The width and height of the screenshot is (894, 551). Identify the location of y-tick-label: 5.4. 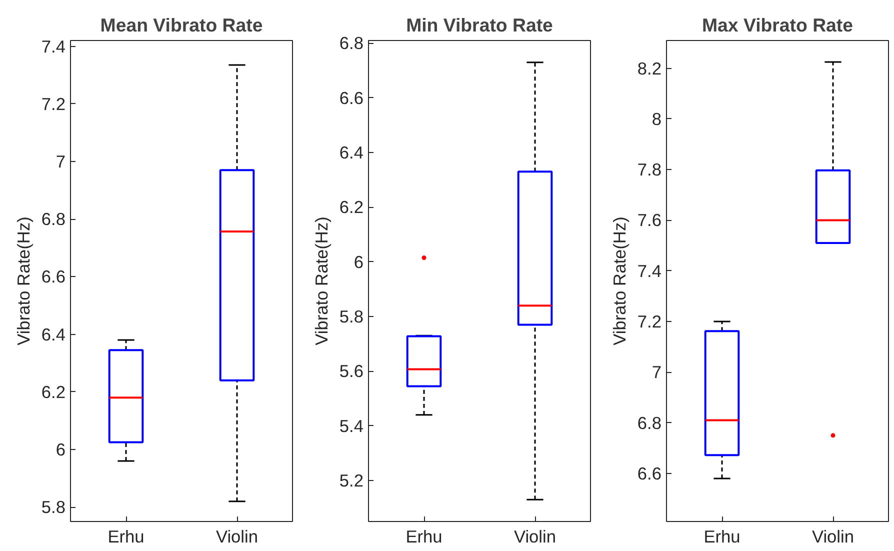
(351, 426).